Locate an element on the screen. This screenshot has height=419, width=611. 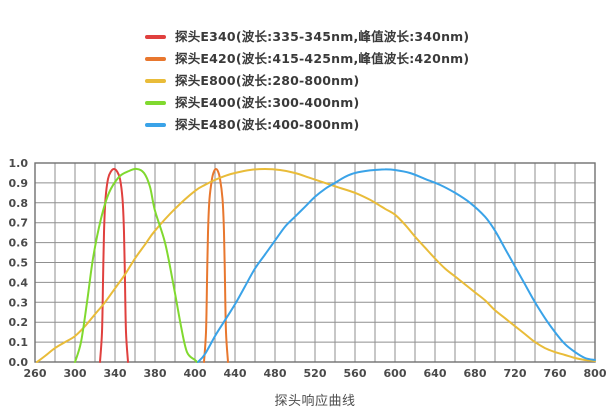
x-tick-label-300: 300 is located at coordinates (75, 373).